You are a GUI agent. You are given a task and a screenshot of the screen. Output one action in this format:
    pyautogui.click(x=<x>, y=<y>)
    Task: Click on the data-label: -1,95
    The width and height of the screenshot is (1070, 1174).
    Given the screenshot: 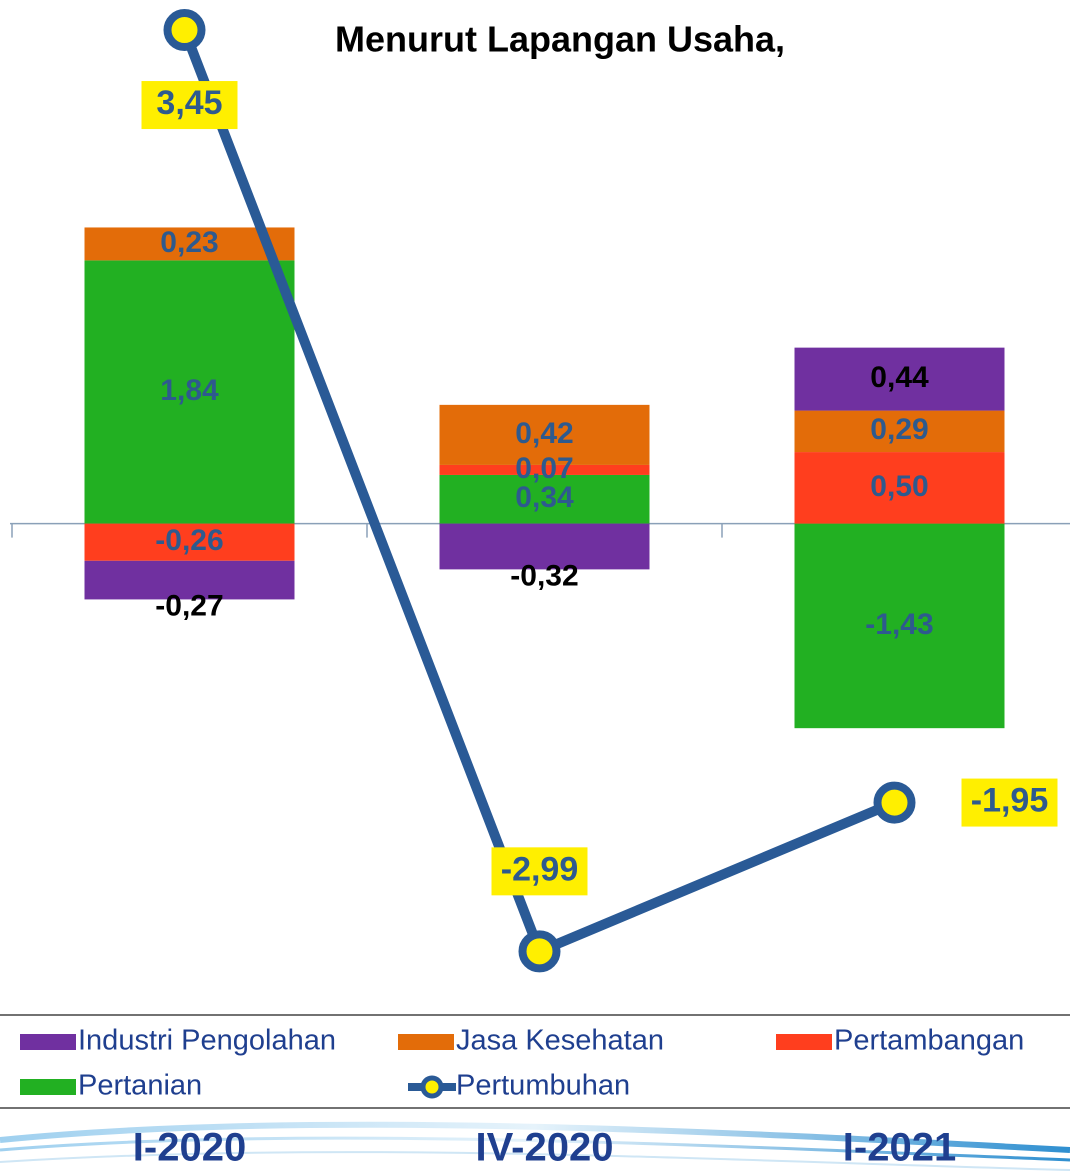 What is the action you would take?
    pyautogui.click(x=1010, y=801)
    